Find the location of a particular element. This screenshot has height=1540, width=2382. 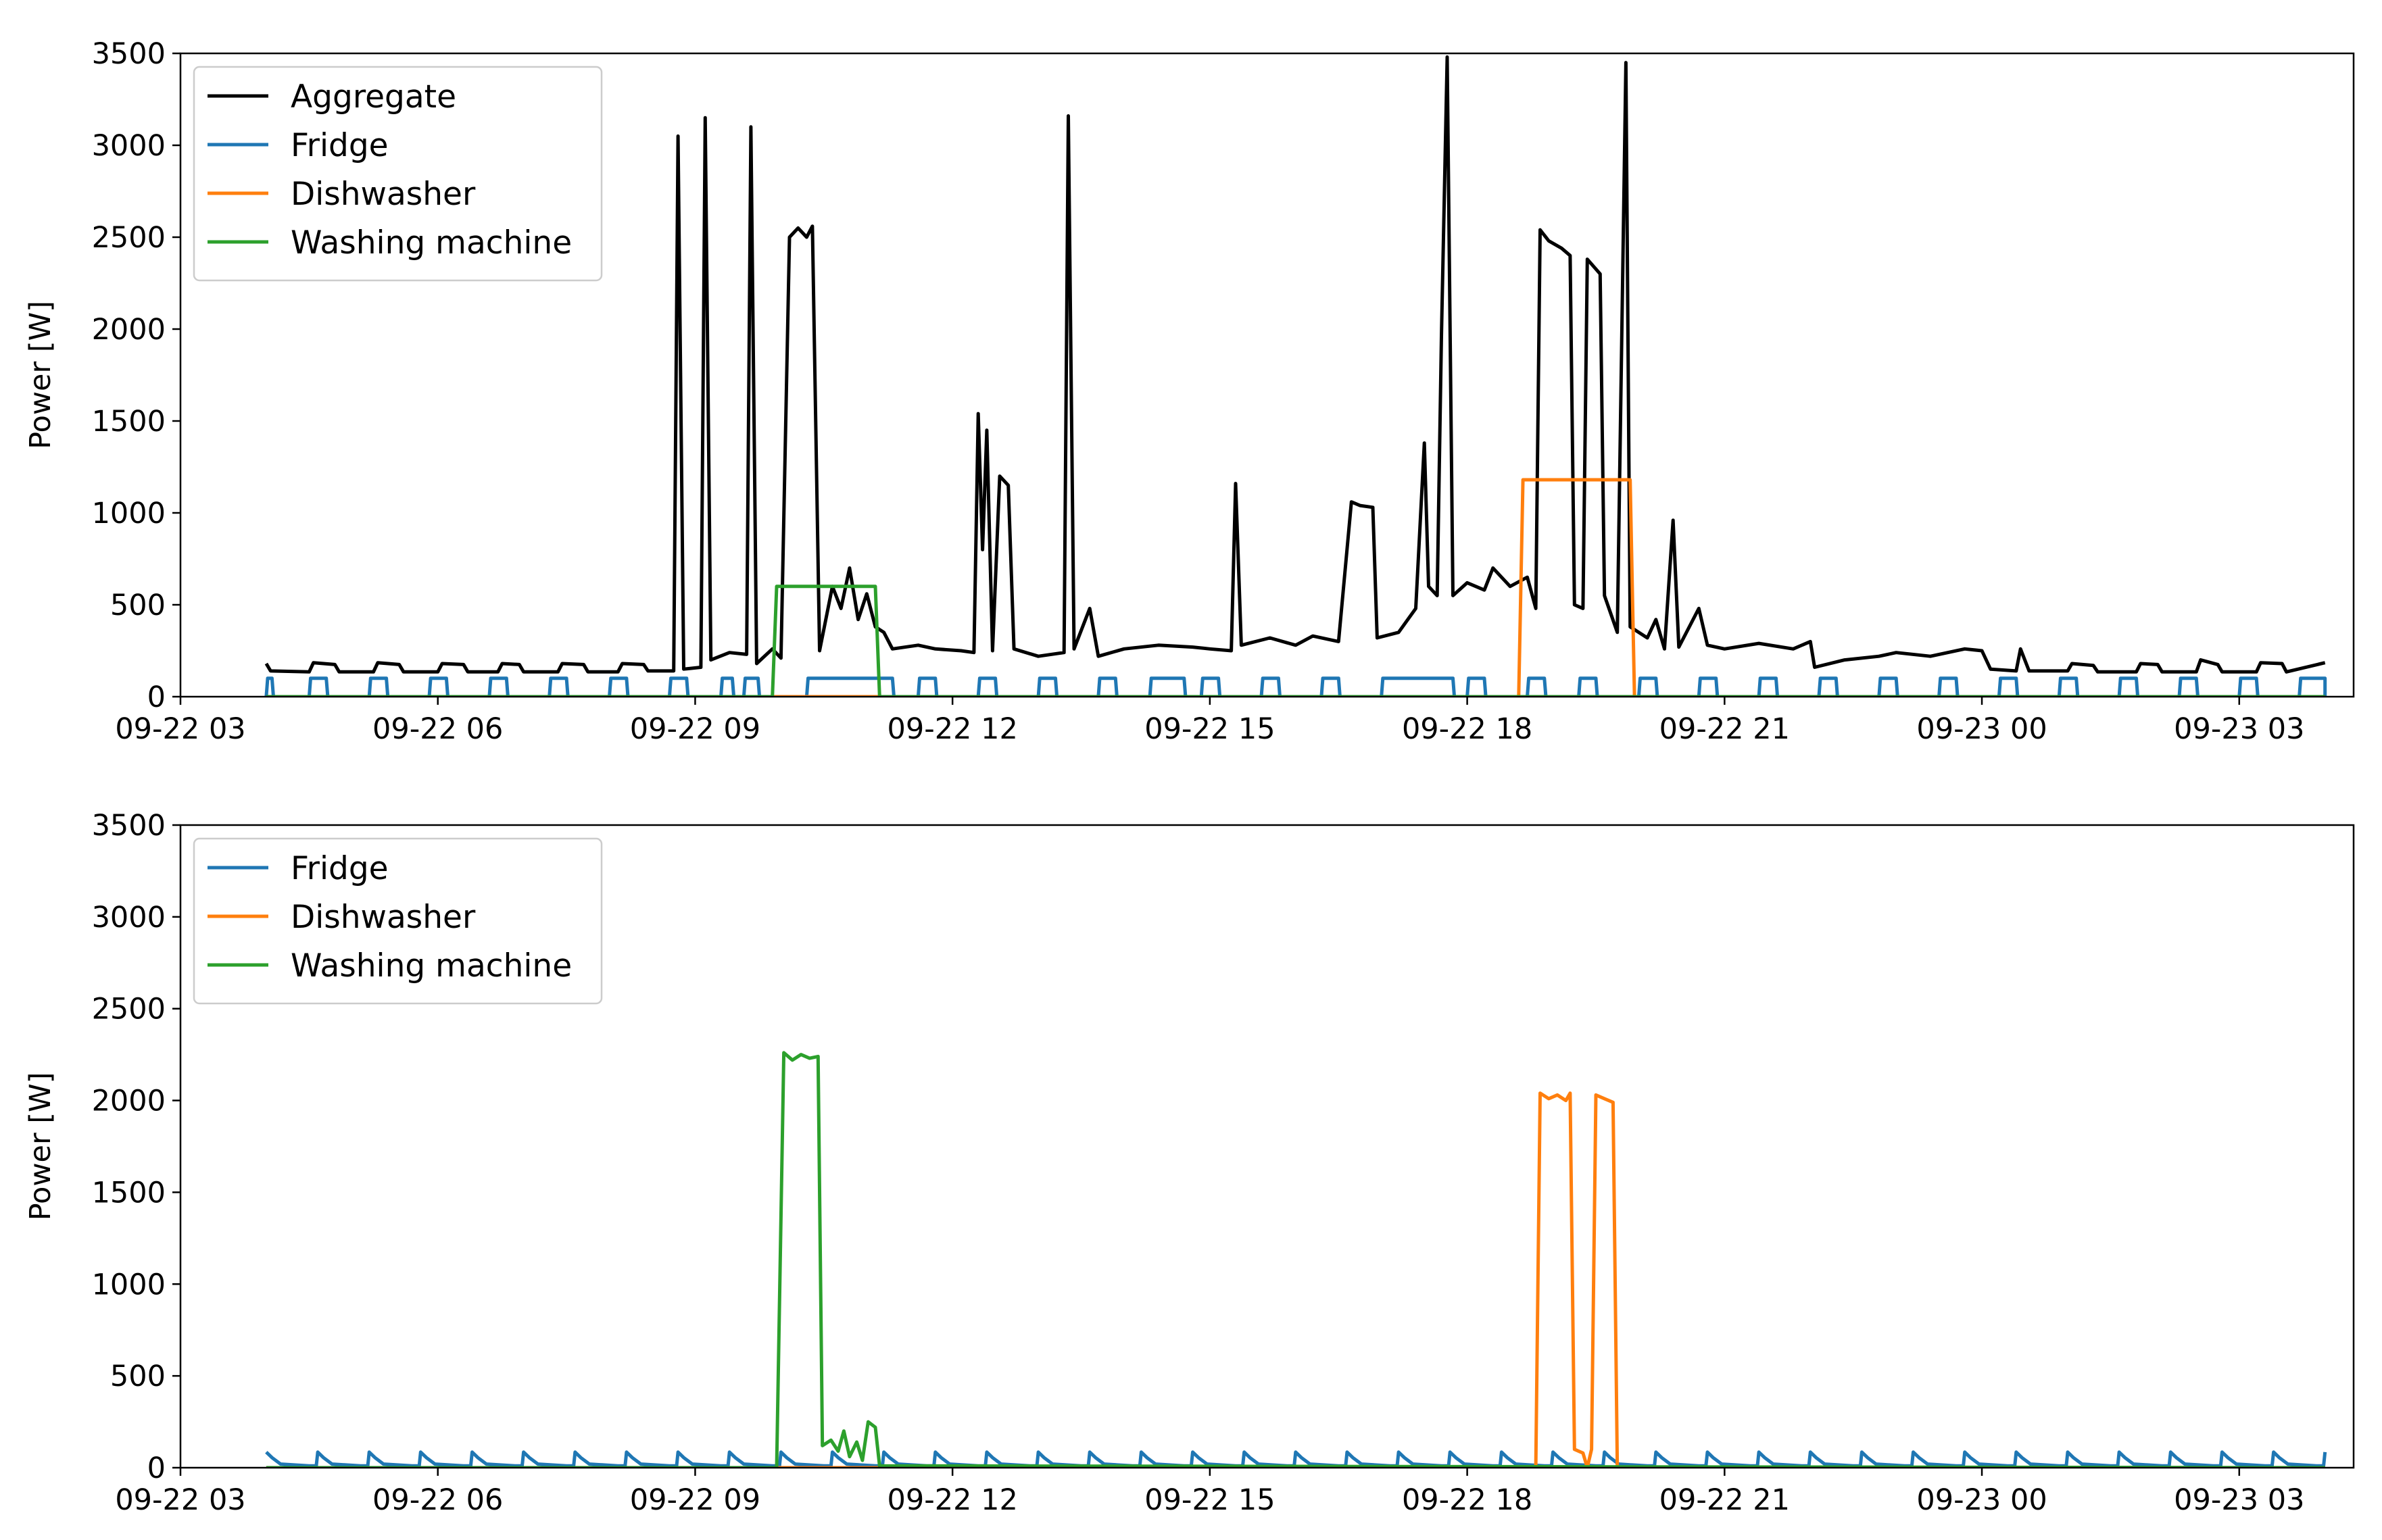

chart-2-legend: Fridge Dishwasher Washing machine is located at coordinates (398, 921).